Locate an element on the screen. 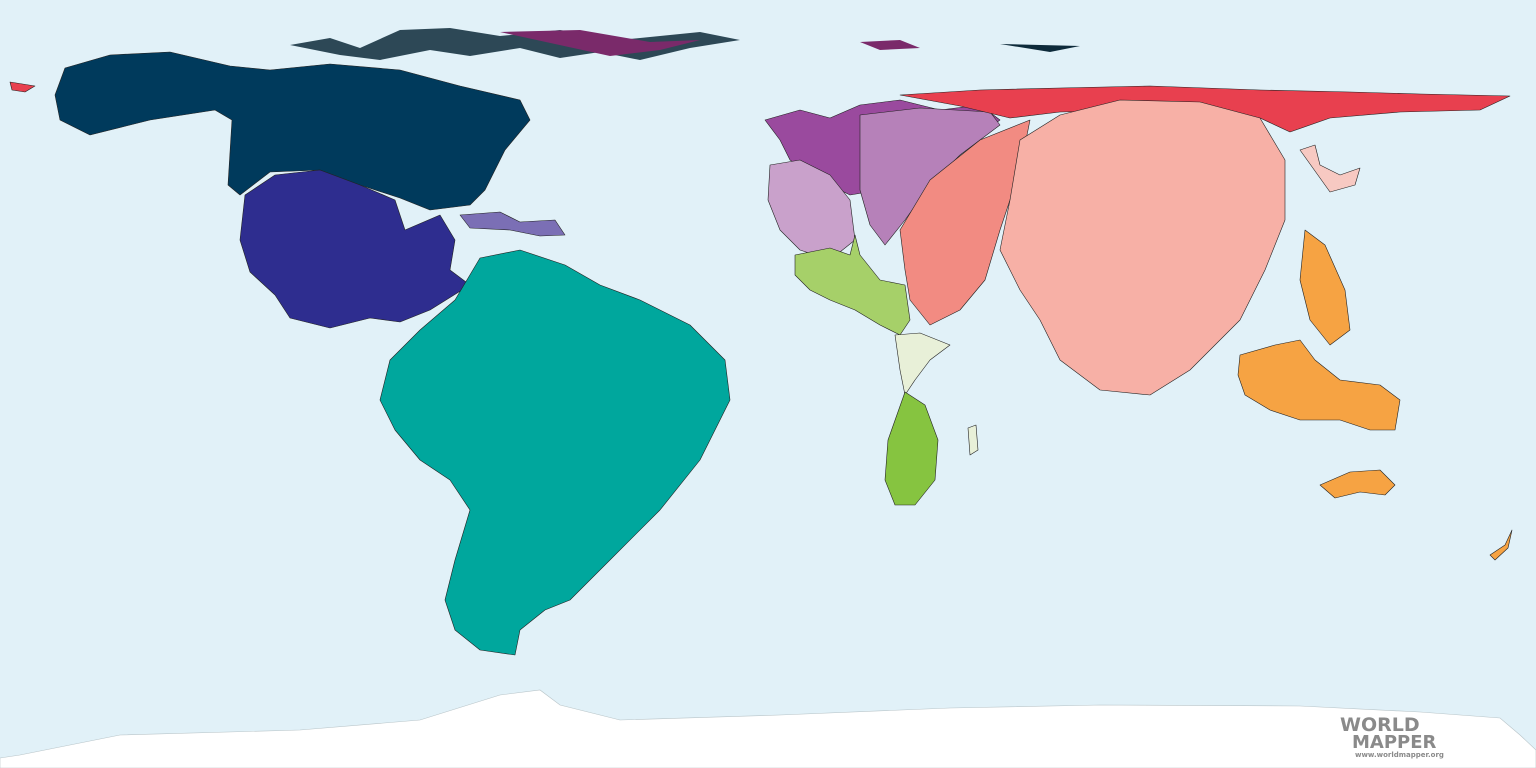  logo: WORLD MAPPER www.worldmapper.org is located at coordinates (1392, 736).